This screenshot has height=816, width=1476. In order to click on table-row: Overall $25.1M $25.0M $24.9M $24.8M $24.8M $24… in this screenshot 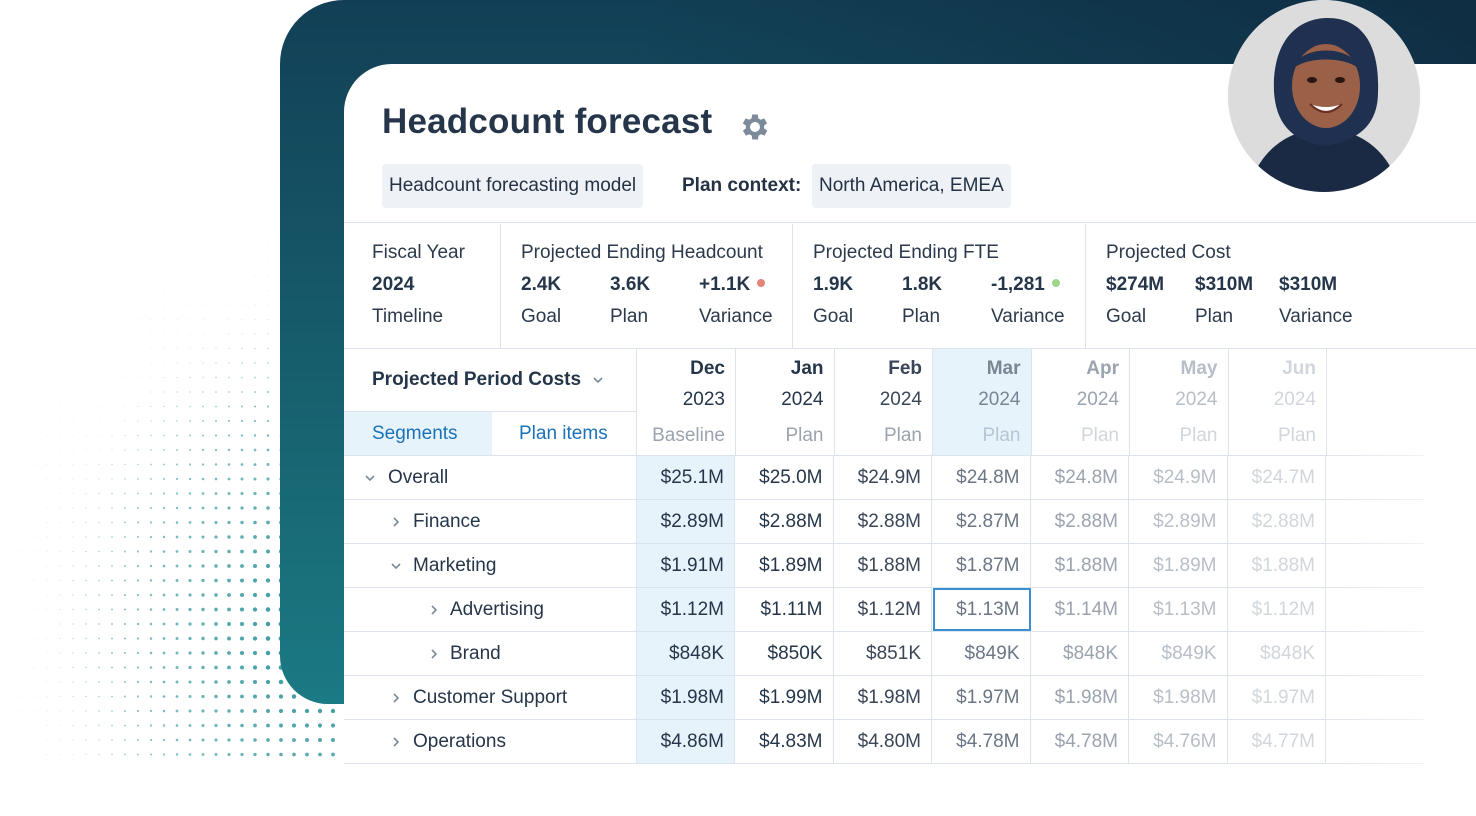, I will do `click(910, 478)`.